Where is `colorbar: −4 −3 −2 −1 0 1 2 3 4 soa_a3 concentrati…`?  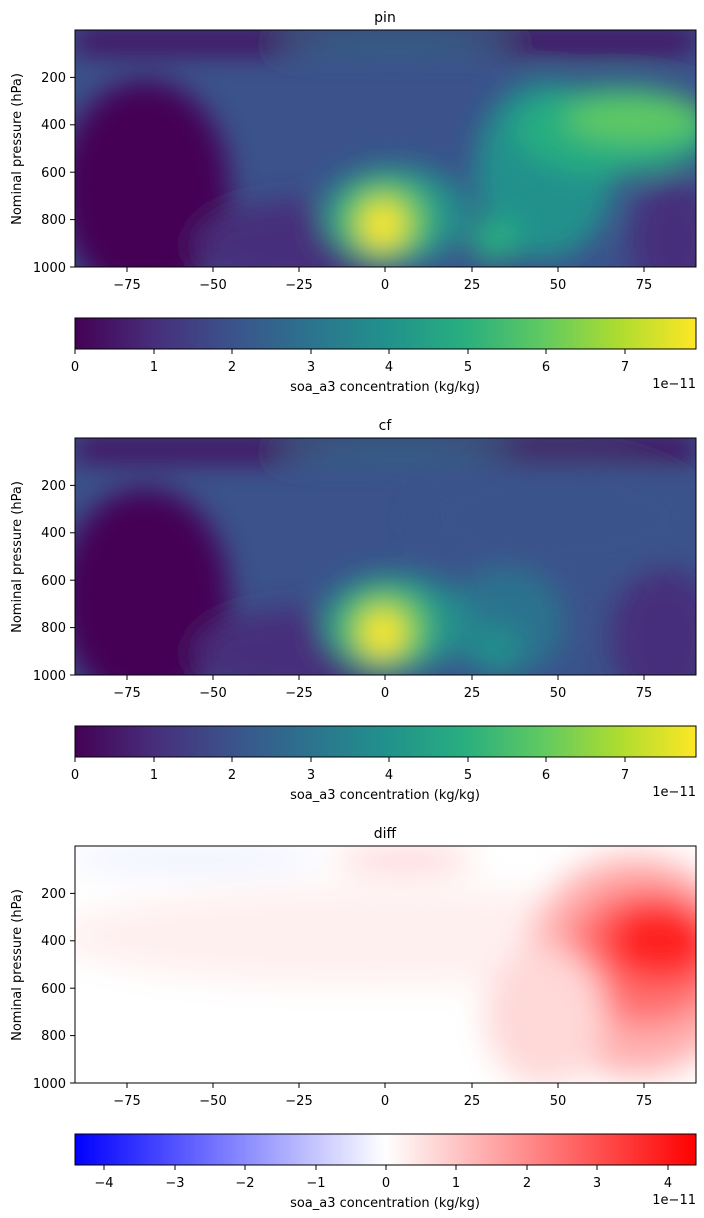
colorbar: −4 −3 −2 −1 0 1 2 3 4 soa_a3 concentrati… is located at coordinates (385, 1172).